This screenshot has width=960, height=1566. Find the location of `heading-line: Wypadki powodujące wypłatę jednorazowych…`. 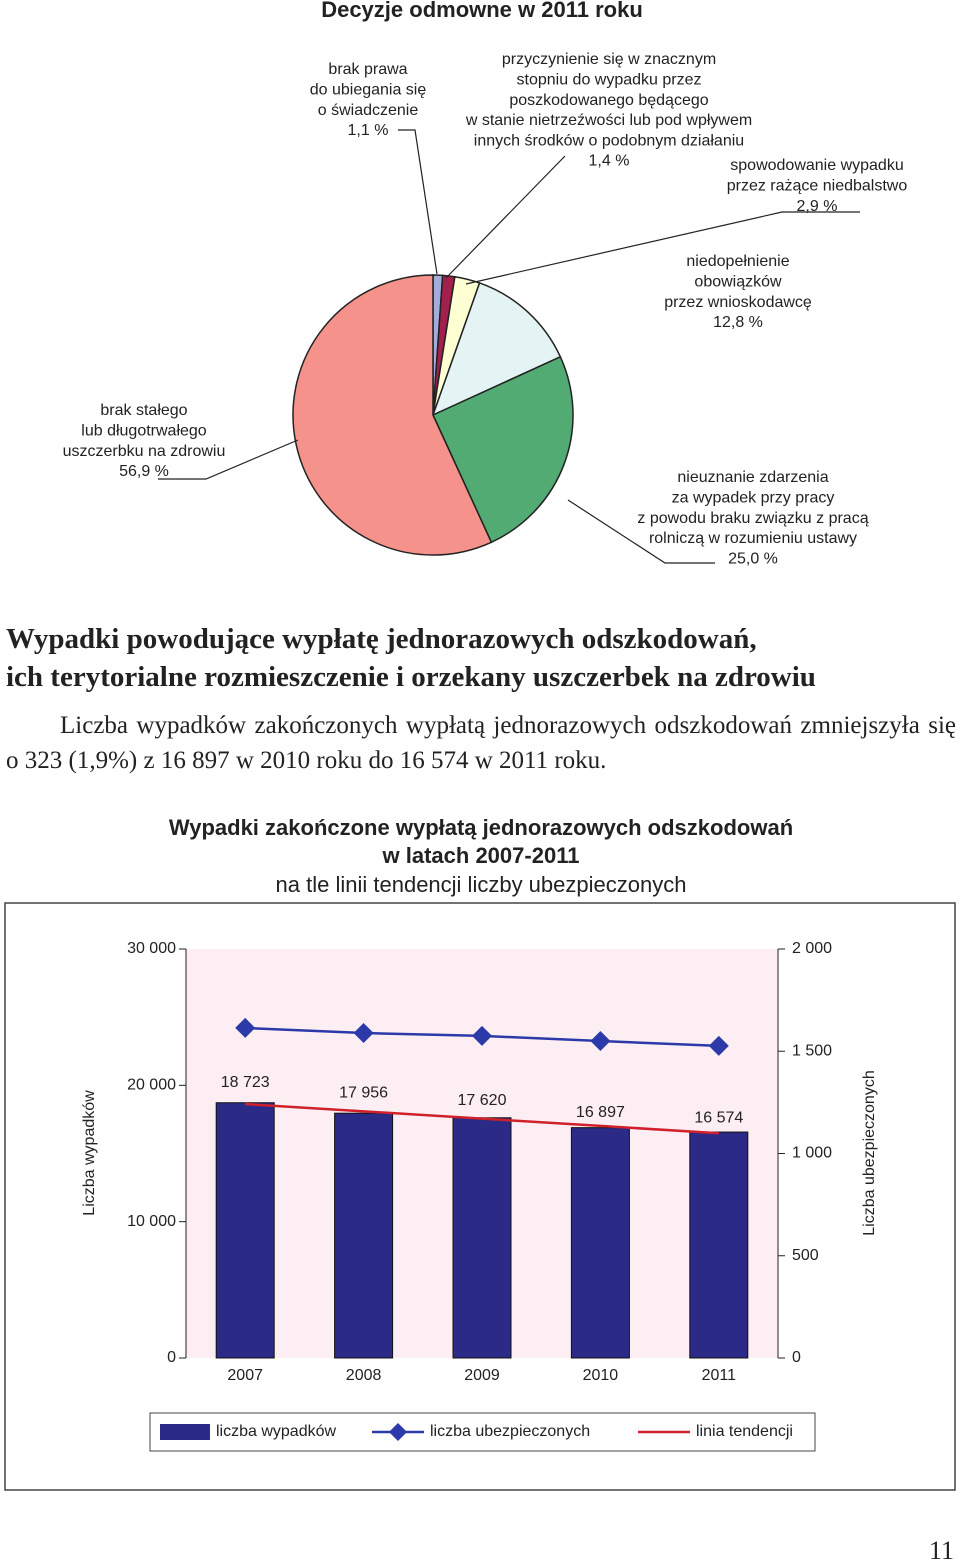

heading-line: Wypadki powodujące wypłatę jednorazowych… is located at coordinates (381, 639).